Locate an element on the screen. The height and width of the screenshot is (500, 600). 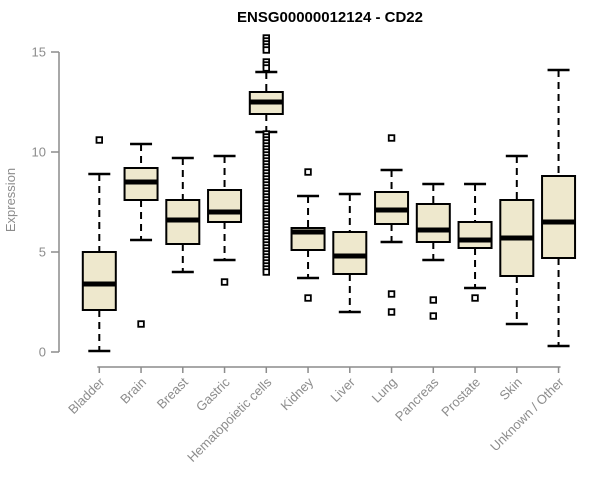
x-axis-label-skin: Skin is located at coordinates (510, 389).